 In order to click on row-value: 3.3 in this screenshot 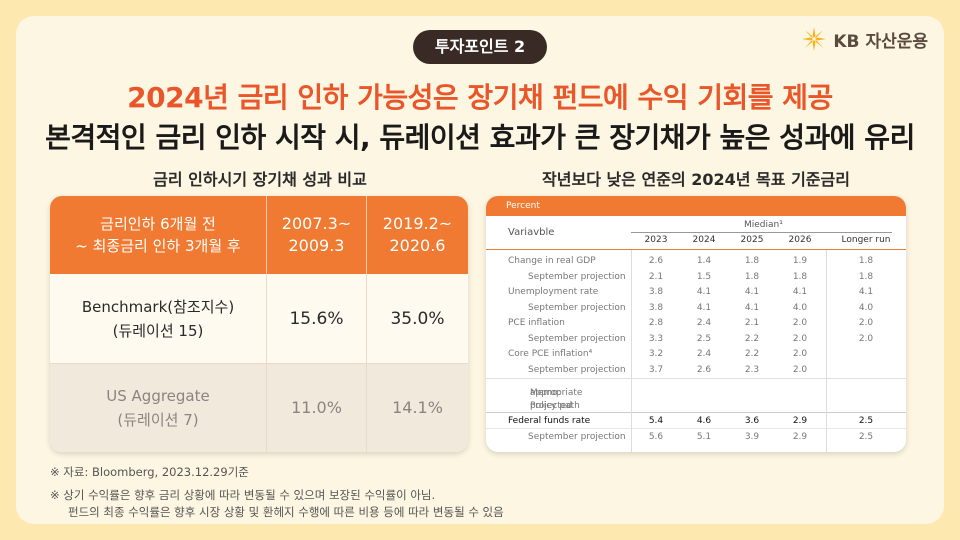, I will do `click(656, 338)`.